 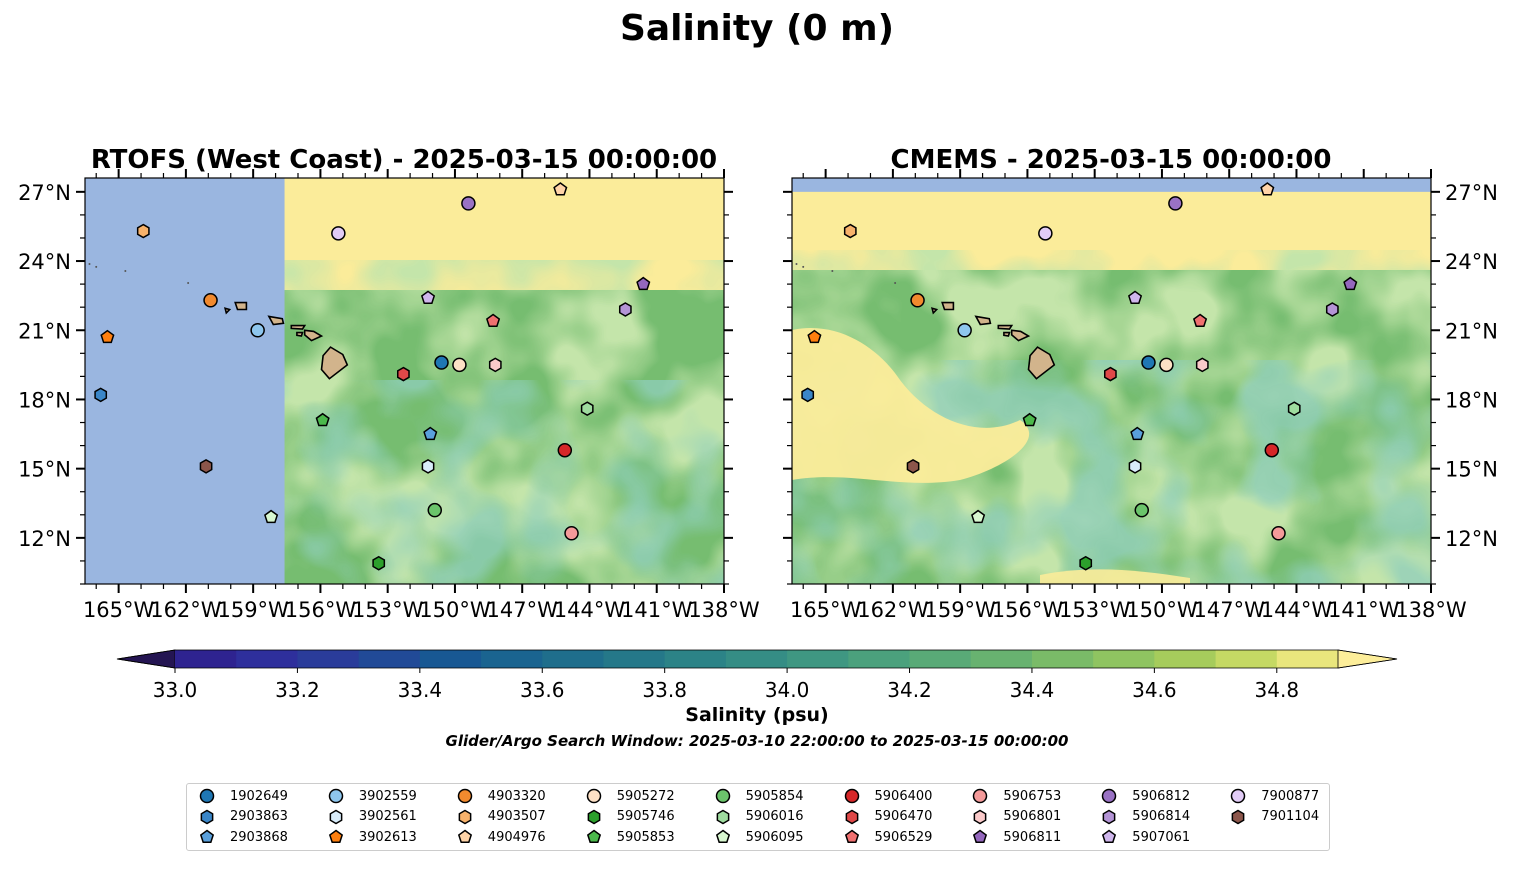 I want to click on legend-label: 5906400, so click(x=903, y=796).